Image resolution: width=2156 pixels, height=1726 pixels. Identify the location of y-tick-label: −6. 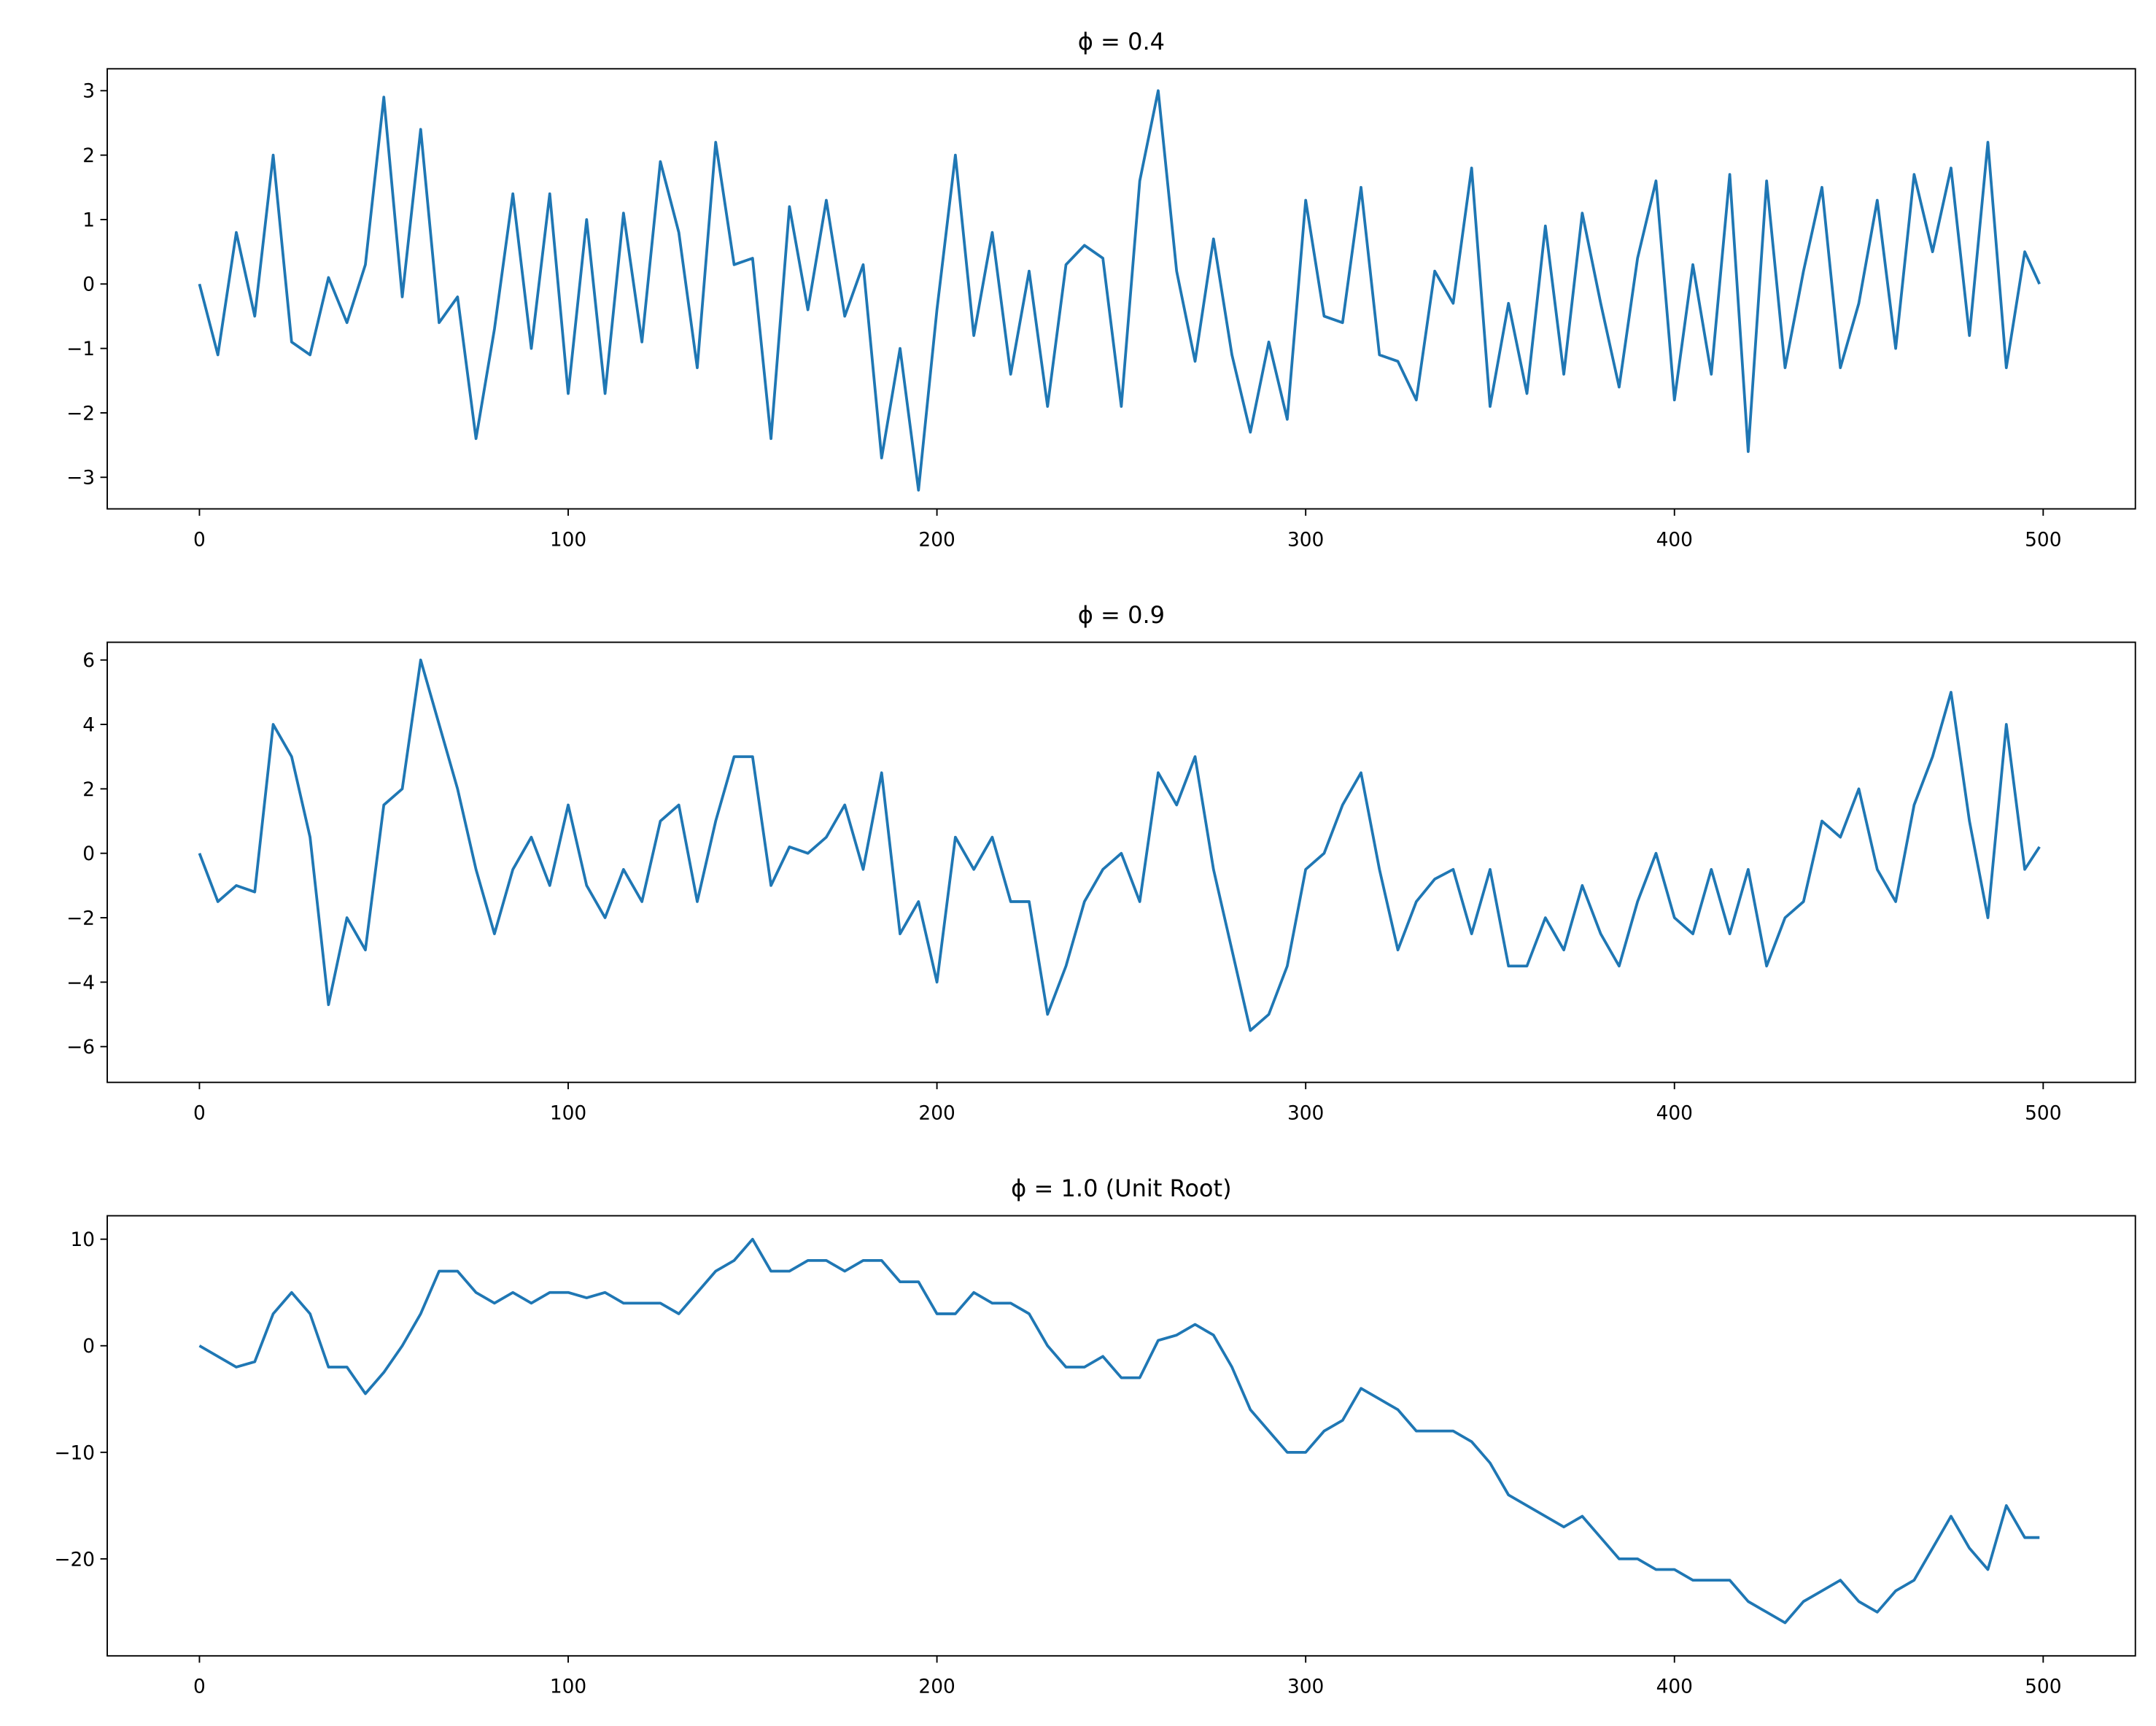
(80, 1048).